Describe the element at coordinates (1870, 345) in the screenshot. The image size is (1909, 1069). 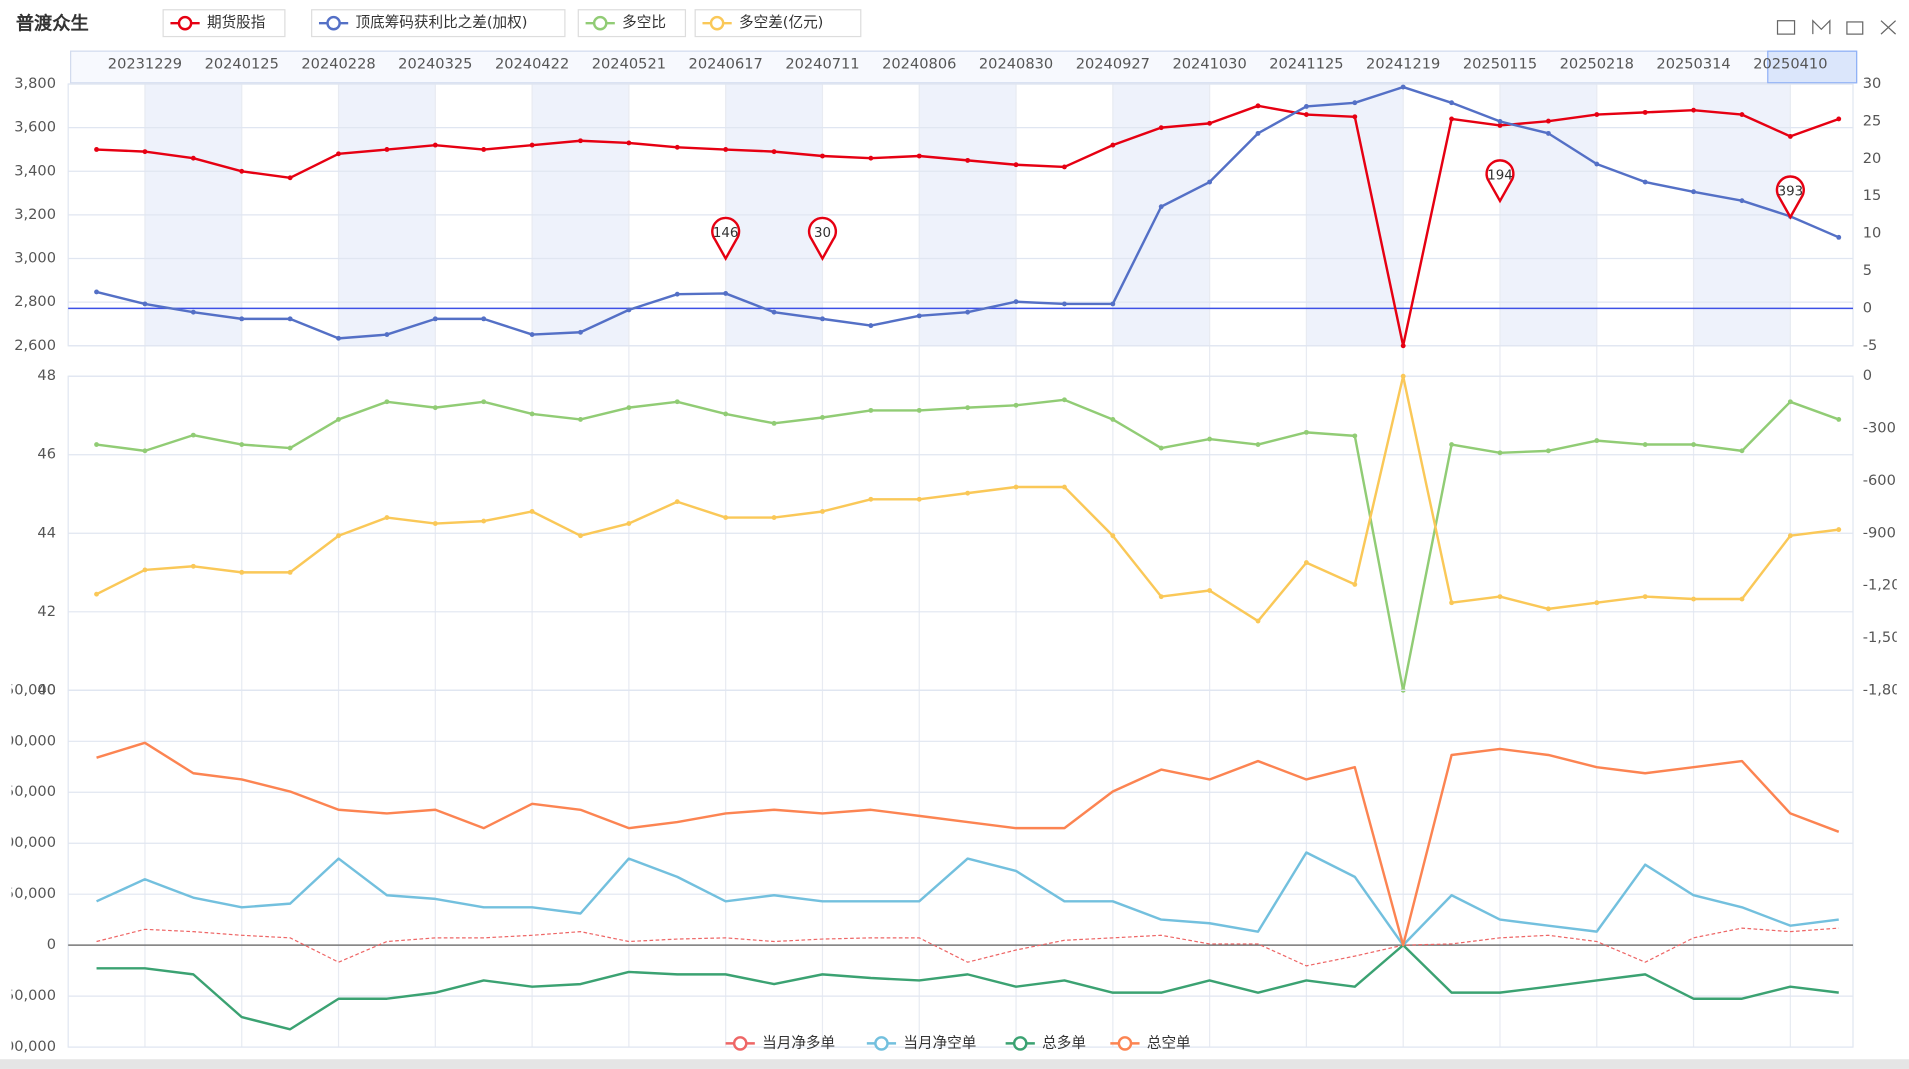
I see `y2-tick-label: -5` at that location.